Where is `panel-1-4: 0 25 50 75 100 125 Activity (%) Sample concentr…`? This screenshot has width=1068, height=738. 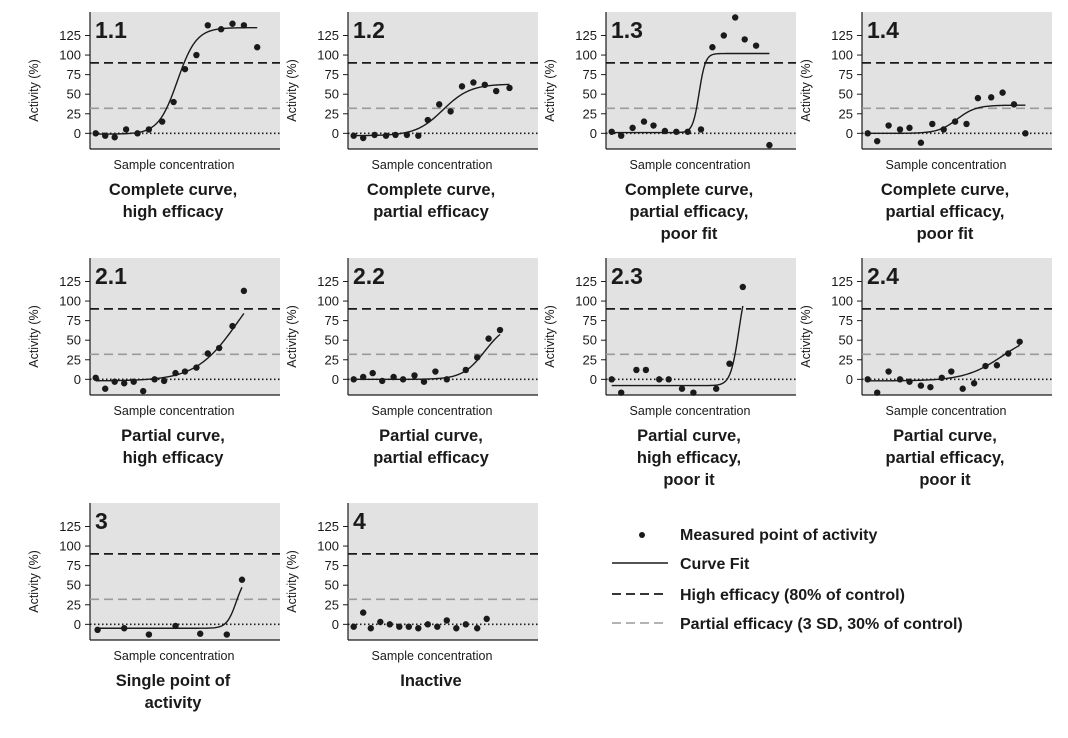 panel-1-4: 0 25 50 75 100 125 Activity (%) Sample concentr… is located at coordinates (925, 127).